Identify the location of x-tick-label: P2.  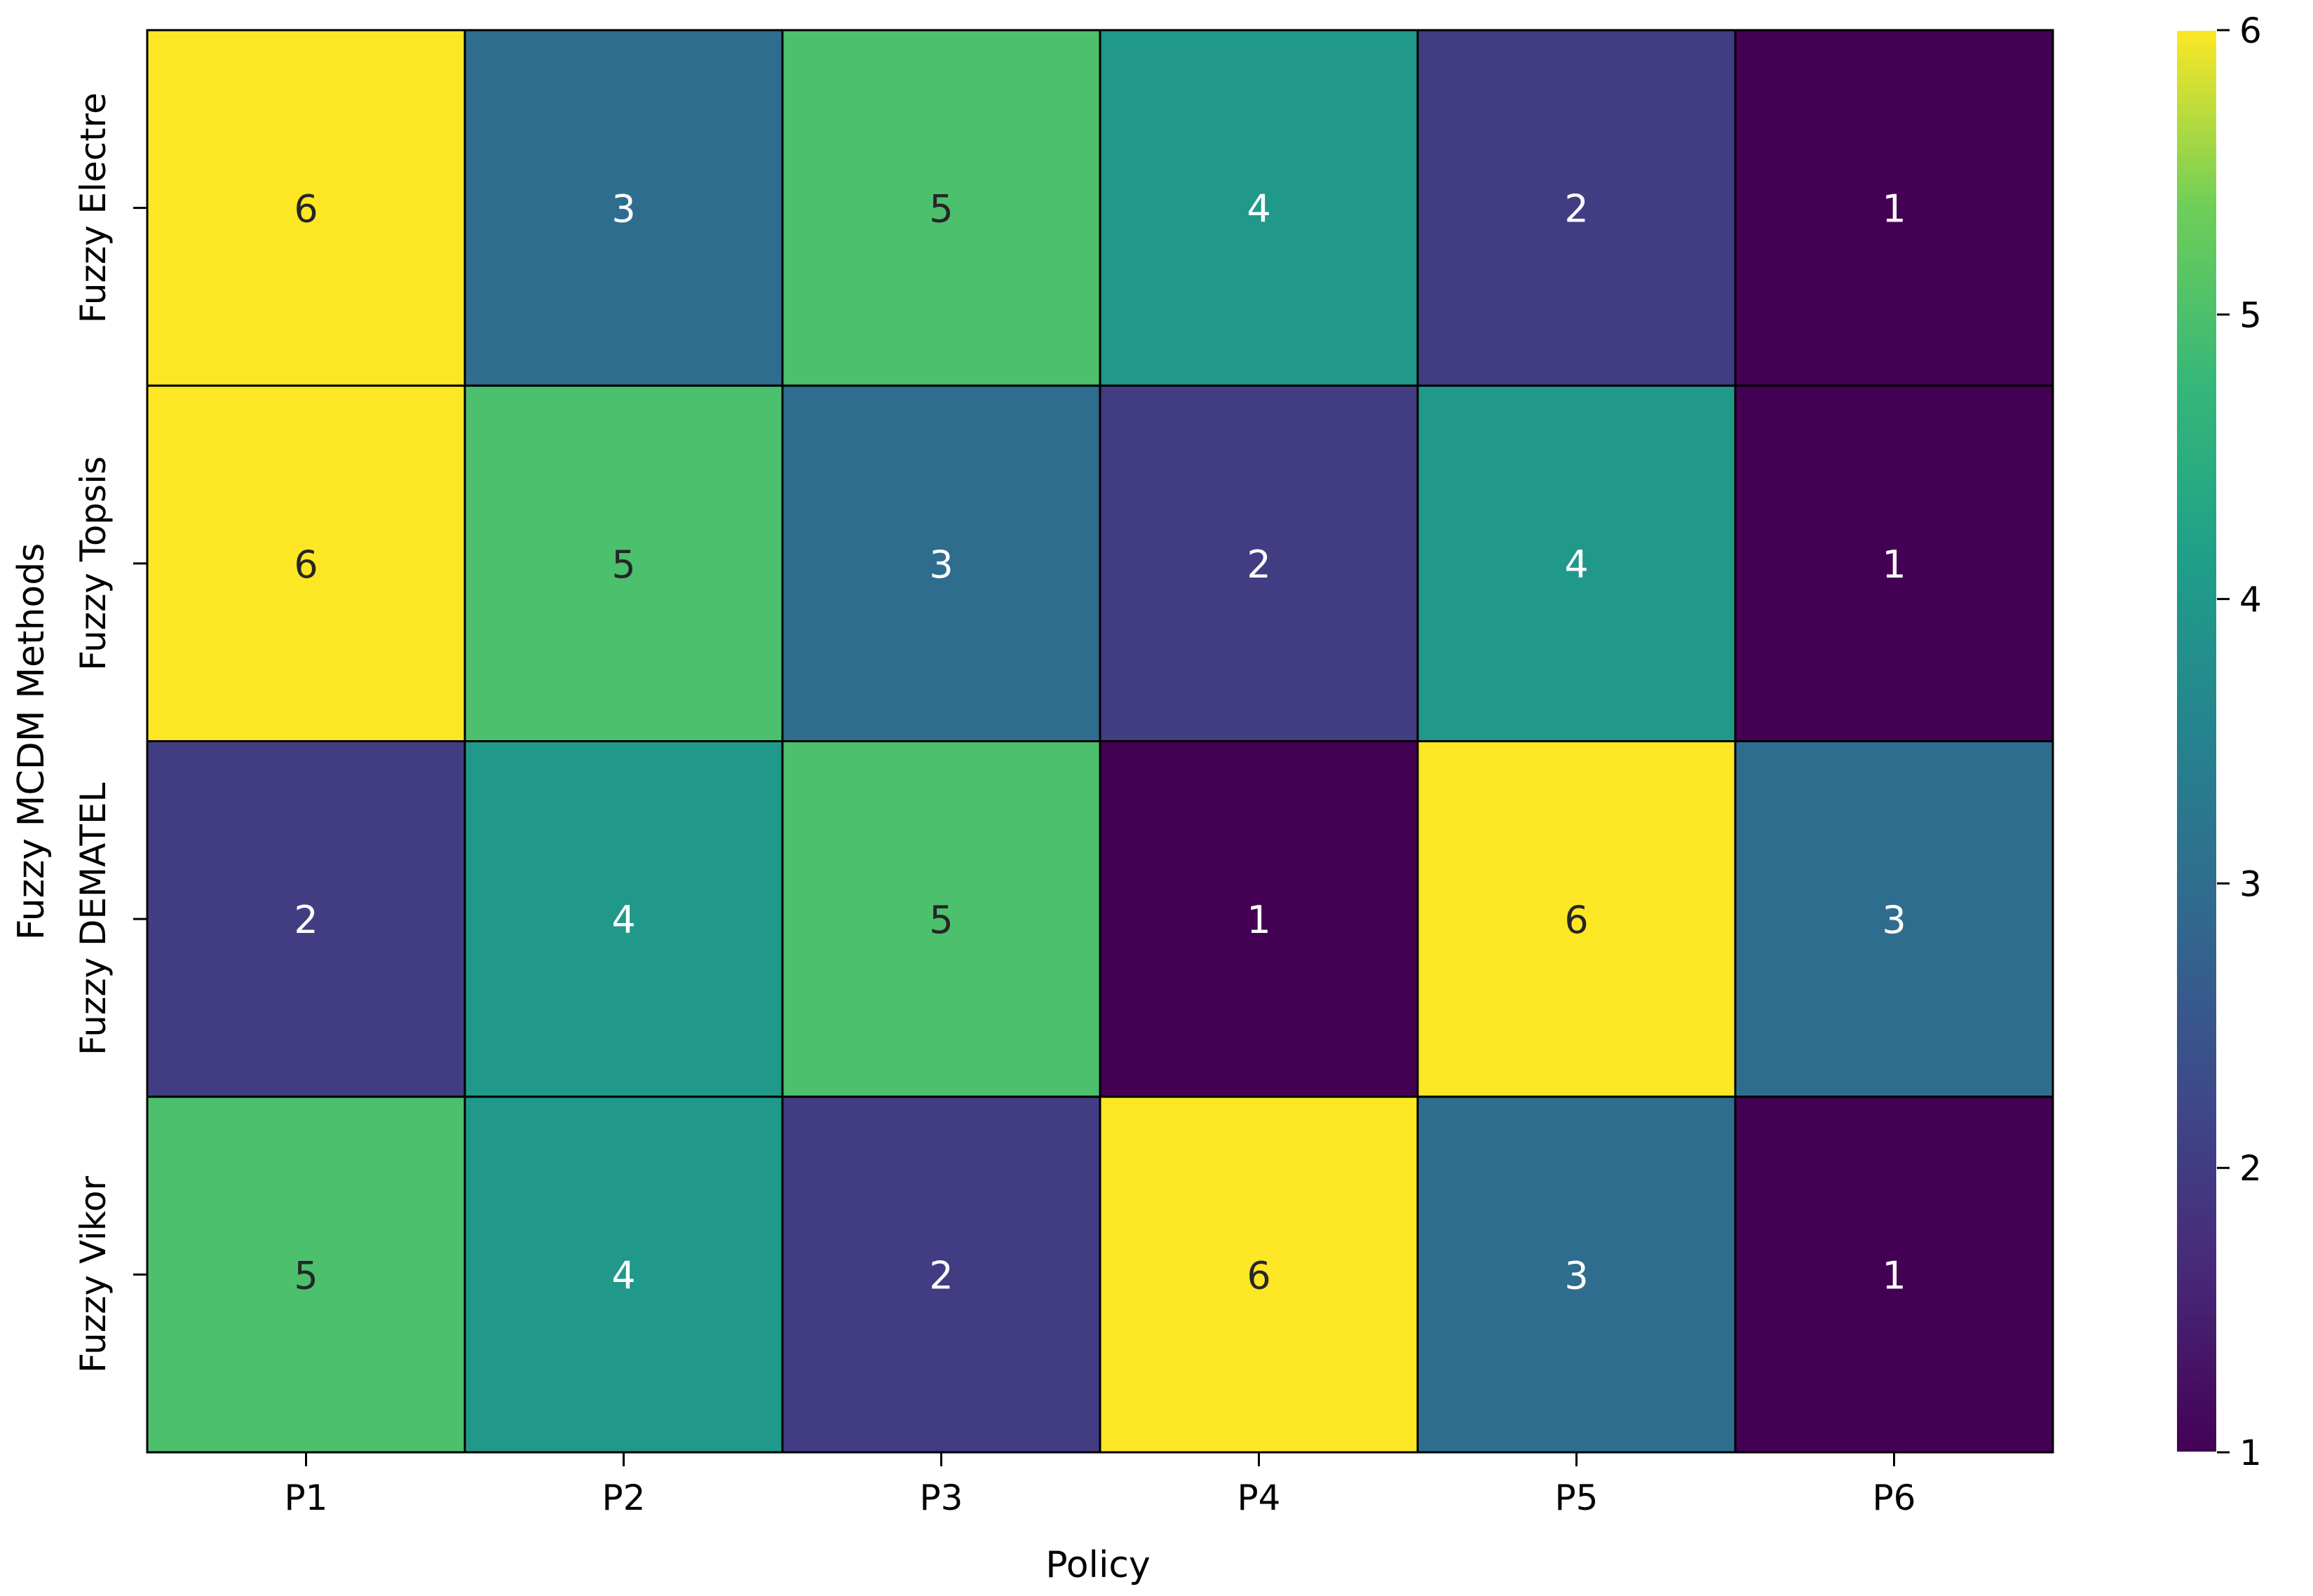
(624, 1498).